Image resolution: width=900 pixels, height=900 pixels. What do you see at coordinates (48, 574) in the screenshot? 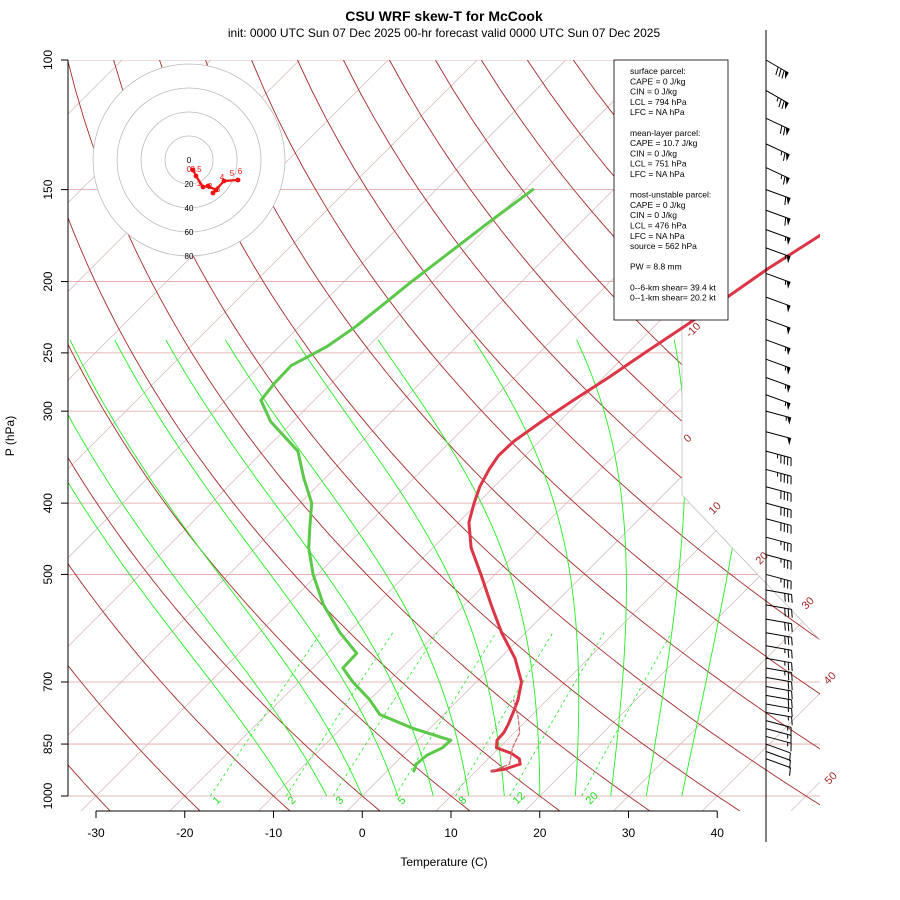
I see `y-tick-label-500: 500` at bounding box center [48, 574].